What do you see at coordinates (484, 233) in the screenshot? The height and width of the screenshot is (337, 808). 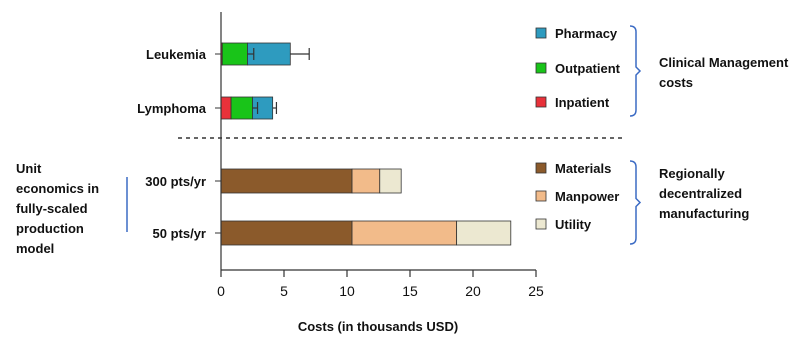 I see `bar-50-pts-yr-utility` at bounding box center [484, 233].